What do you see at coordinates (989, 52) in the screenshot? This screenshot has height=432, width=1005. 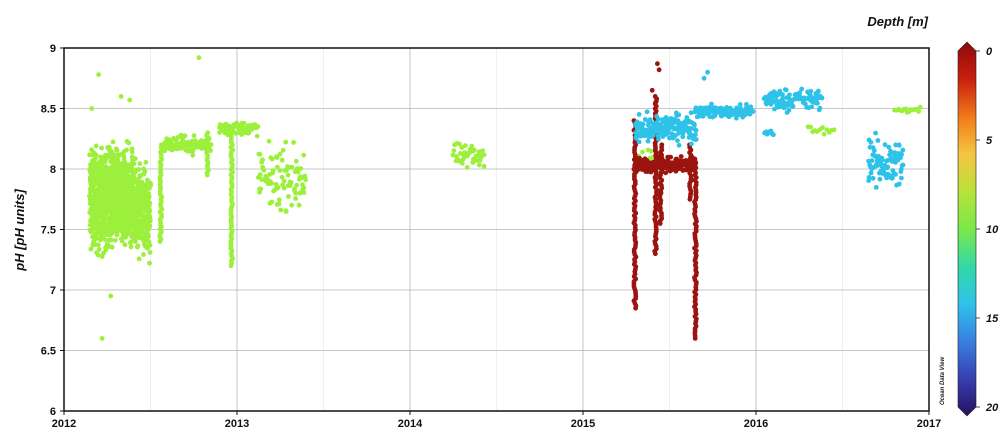 I see `colorbar-tick-label: 0` at bounding box center [989, 52].